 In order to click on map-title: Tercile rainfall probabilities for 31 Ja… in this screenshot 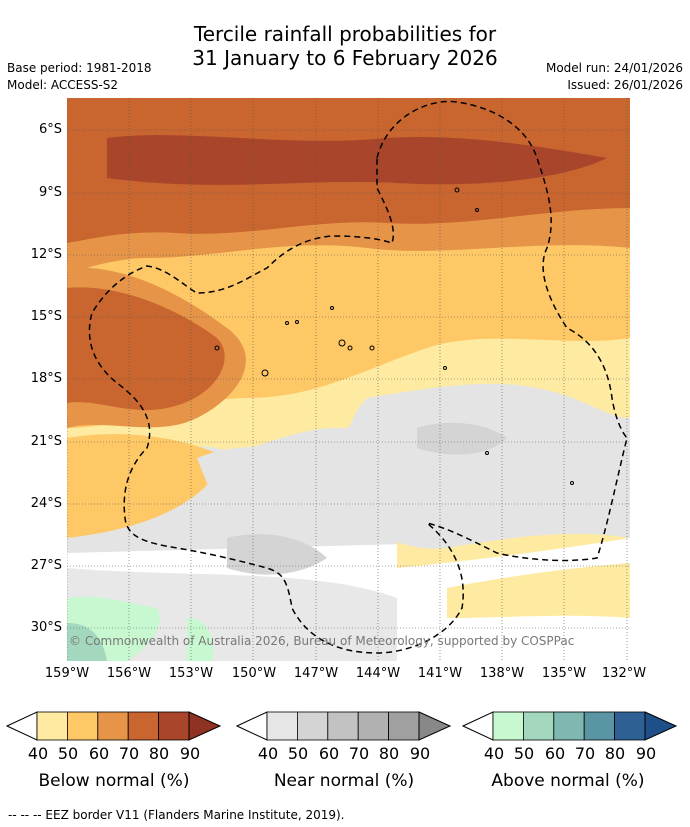, I will do `click(345, 46)`.